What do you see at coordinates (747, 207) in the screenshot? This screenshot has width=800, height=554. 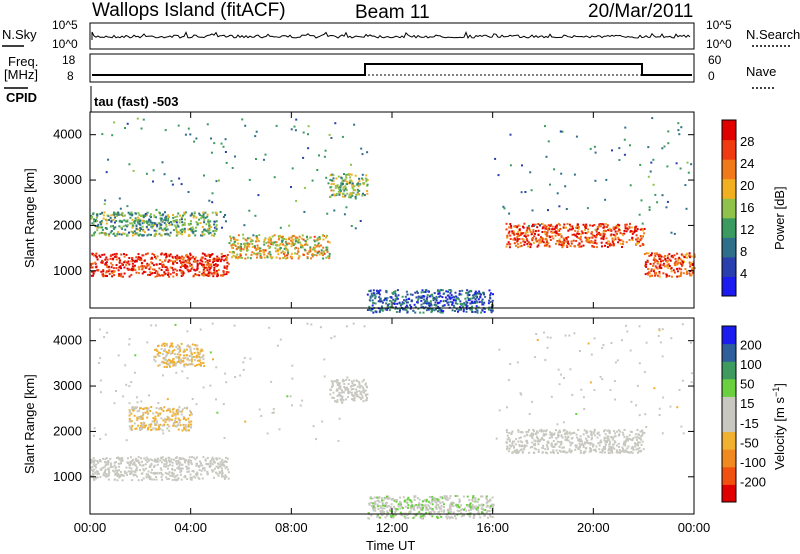 I see `colorbar-tick-label: 16` at bounding box center [747, 207].